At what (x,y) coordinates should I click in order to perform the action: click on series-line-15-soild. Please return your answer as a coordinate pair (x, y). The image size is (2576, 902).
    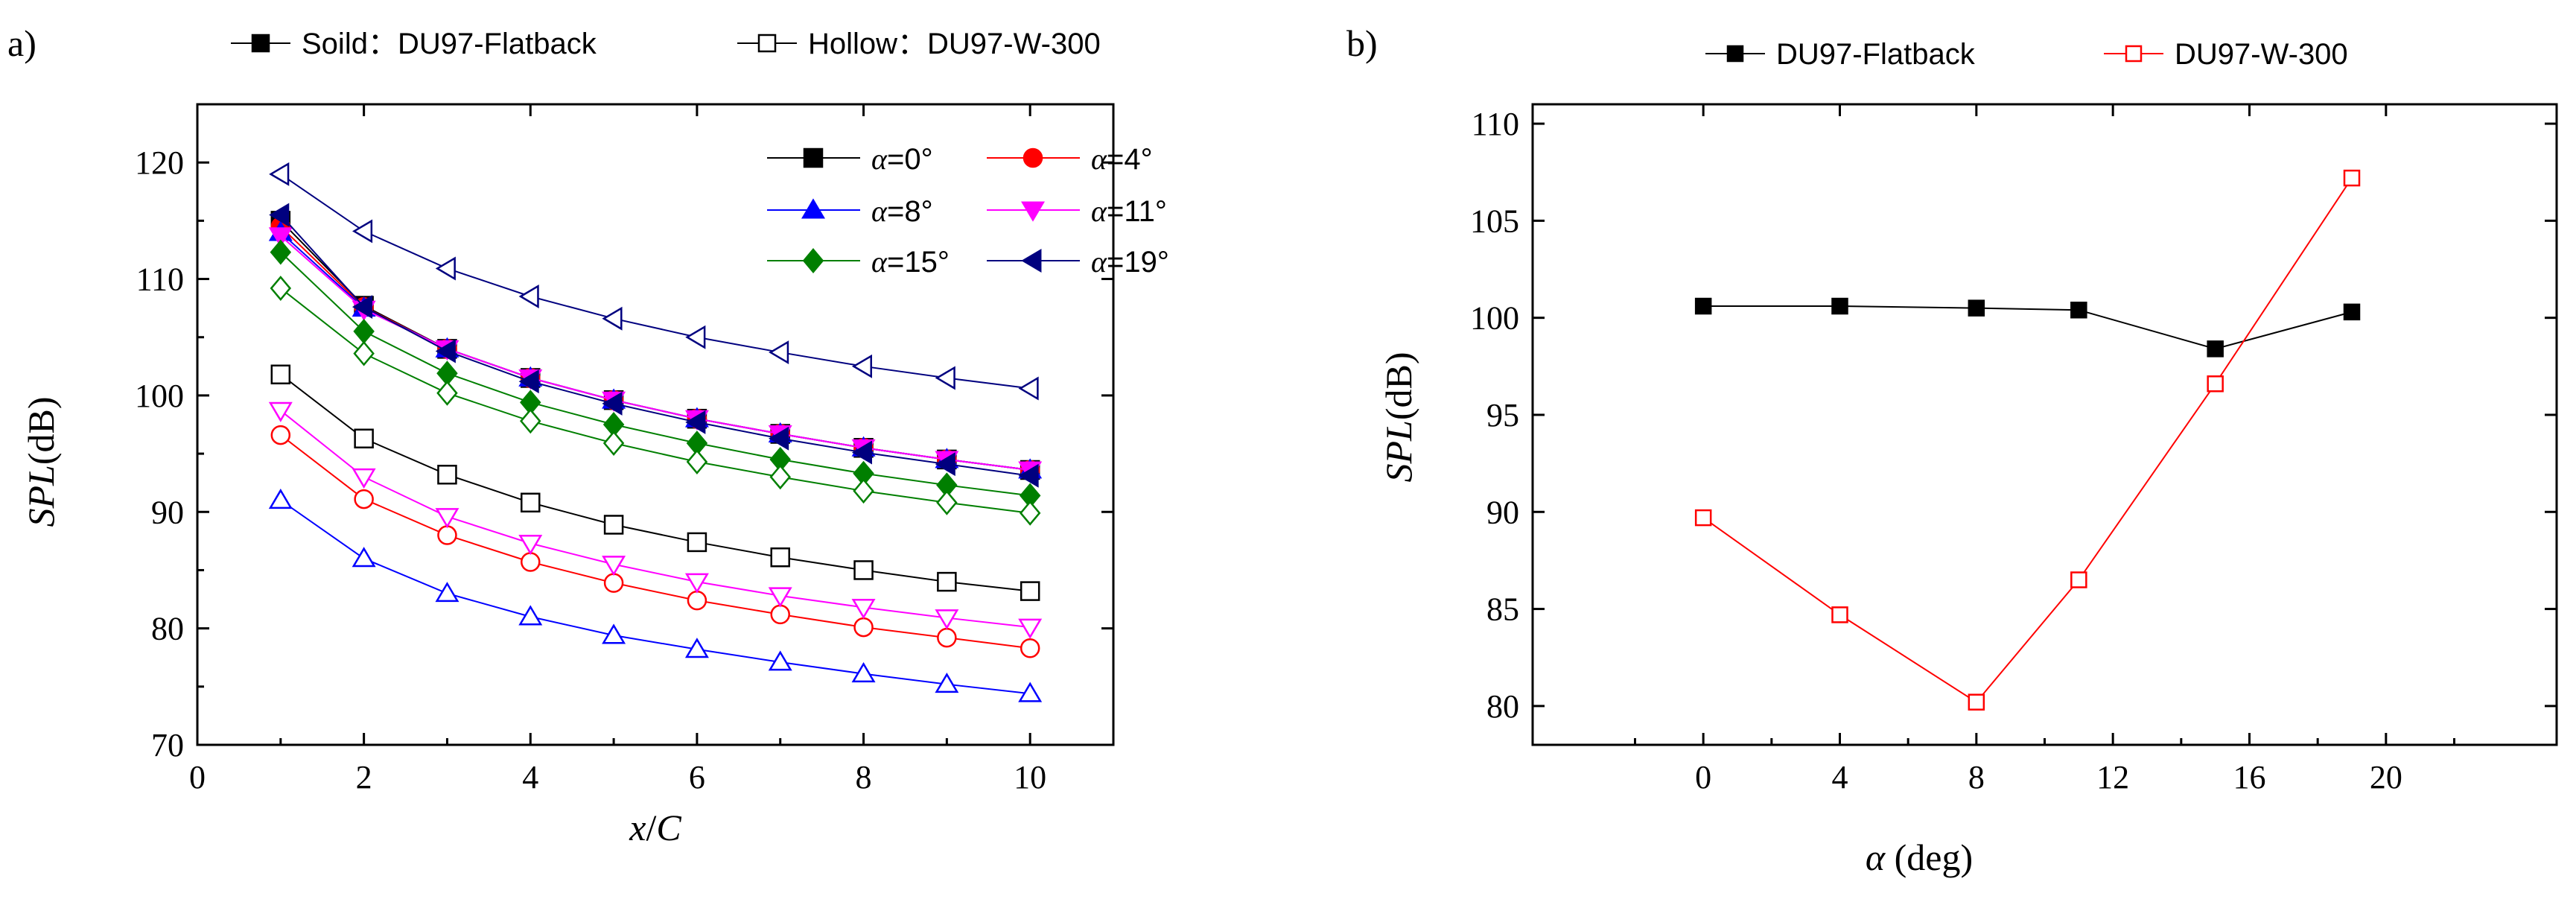
    Looking at the image, I should click on (655, 374).